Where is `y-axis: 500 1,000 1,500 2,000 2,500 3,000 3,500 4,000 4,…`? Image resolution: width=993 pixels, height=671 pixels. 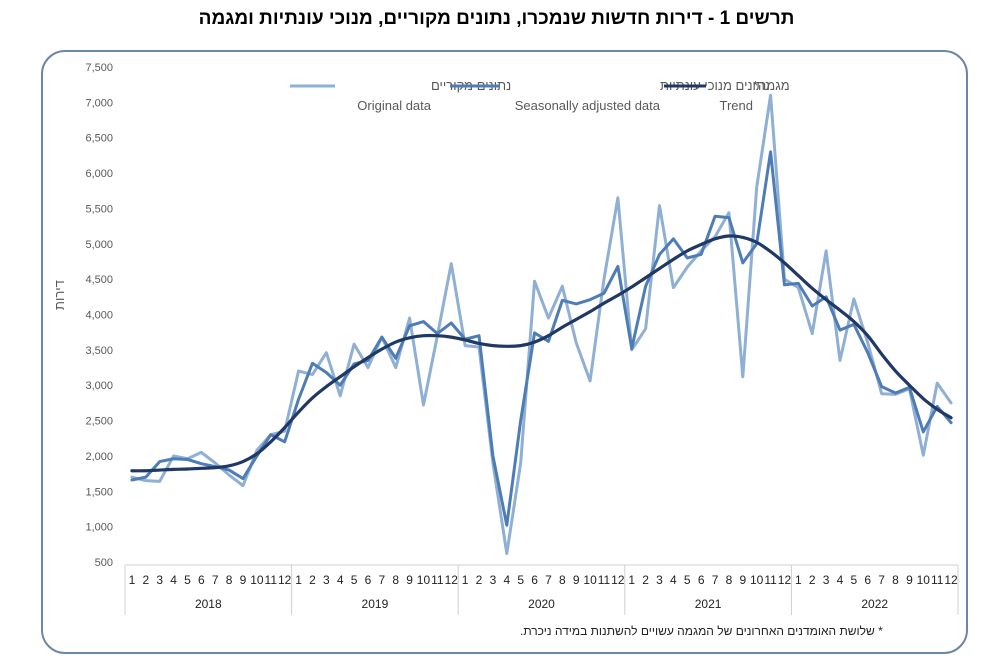
y-axis: 500 1,000 1,500 2,000 2,500 3,000 3,500 4,000 4,… is located at coordinates (99, 315).